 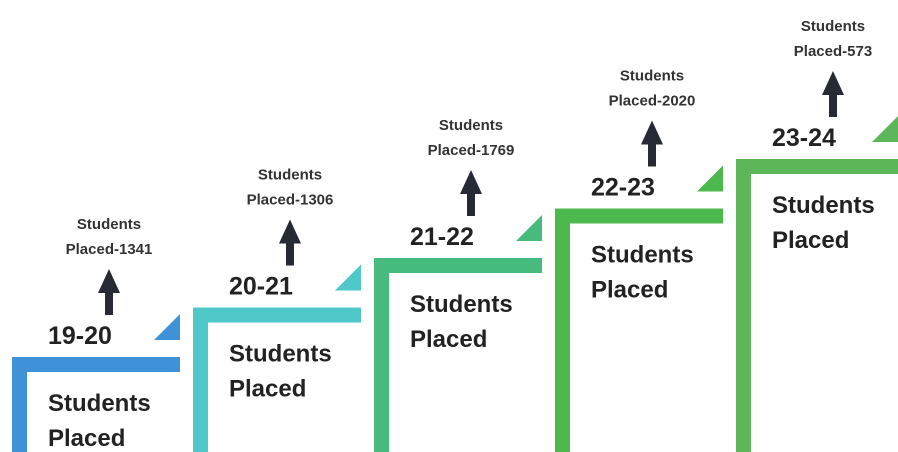 I want to click on step-year: 21-22, so click(x=442, y=237).